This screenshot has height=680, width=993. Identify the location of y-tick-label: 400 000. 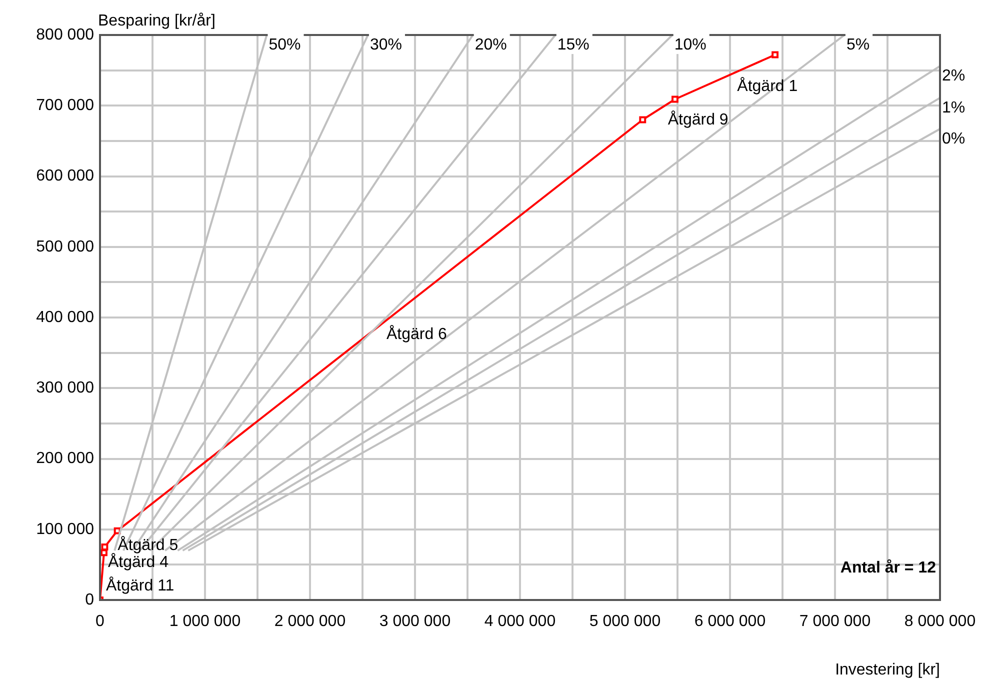
(65, 317).